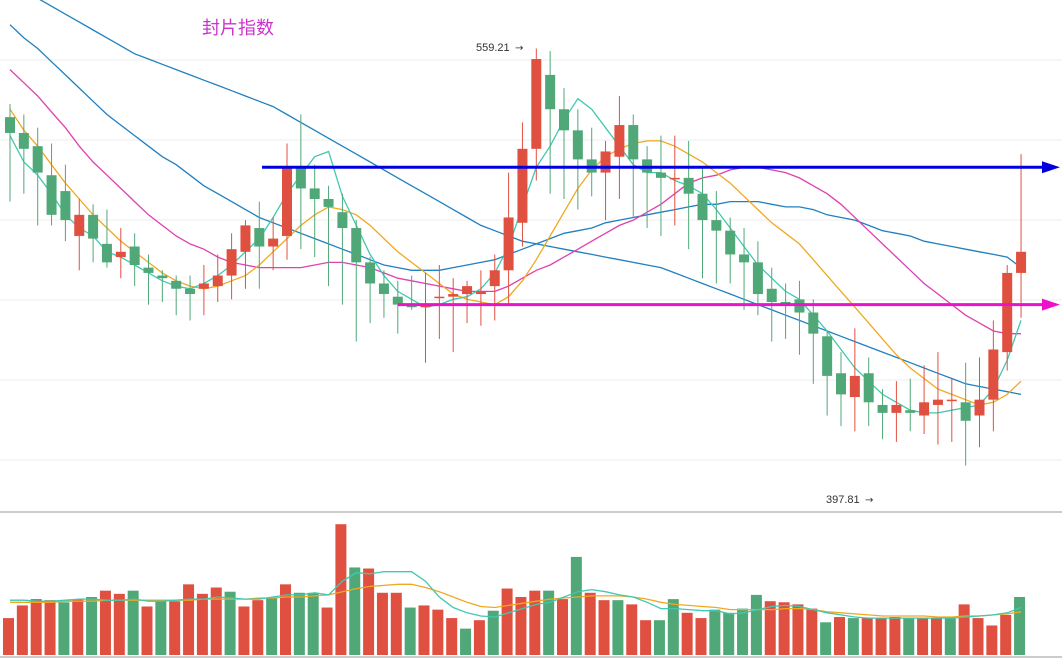 This screenshot has height=660, width=1062. I want to click on chart-title: 封片指数, so click(238, 28).